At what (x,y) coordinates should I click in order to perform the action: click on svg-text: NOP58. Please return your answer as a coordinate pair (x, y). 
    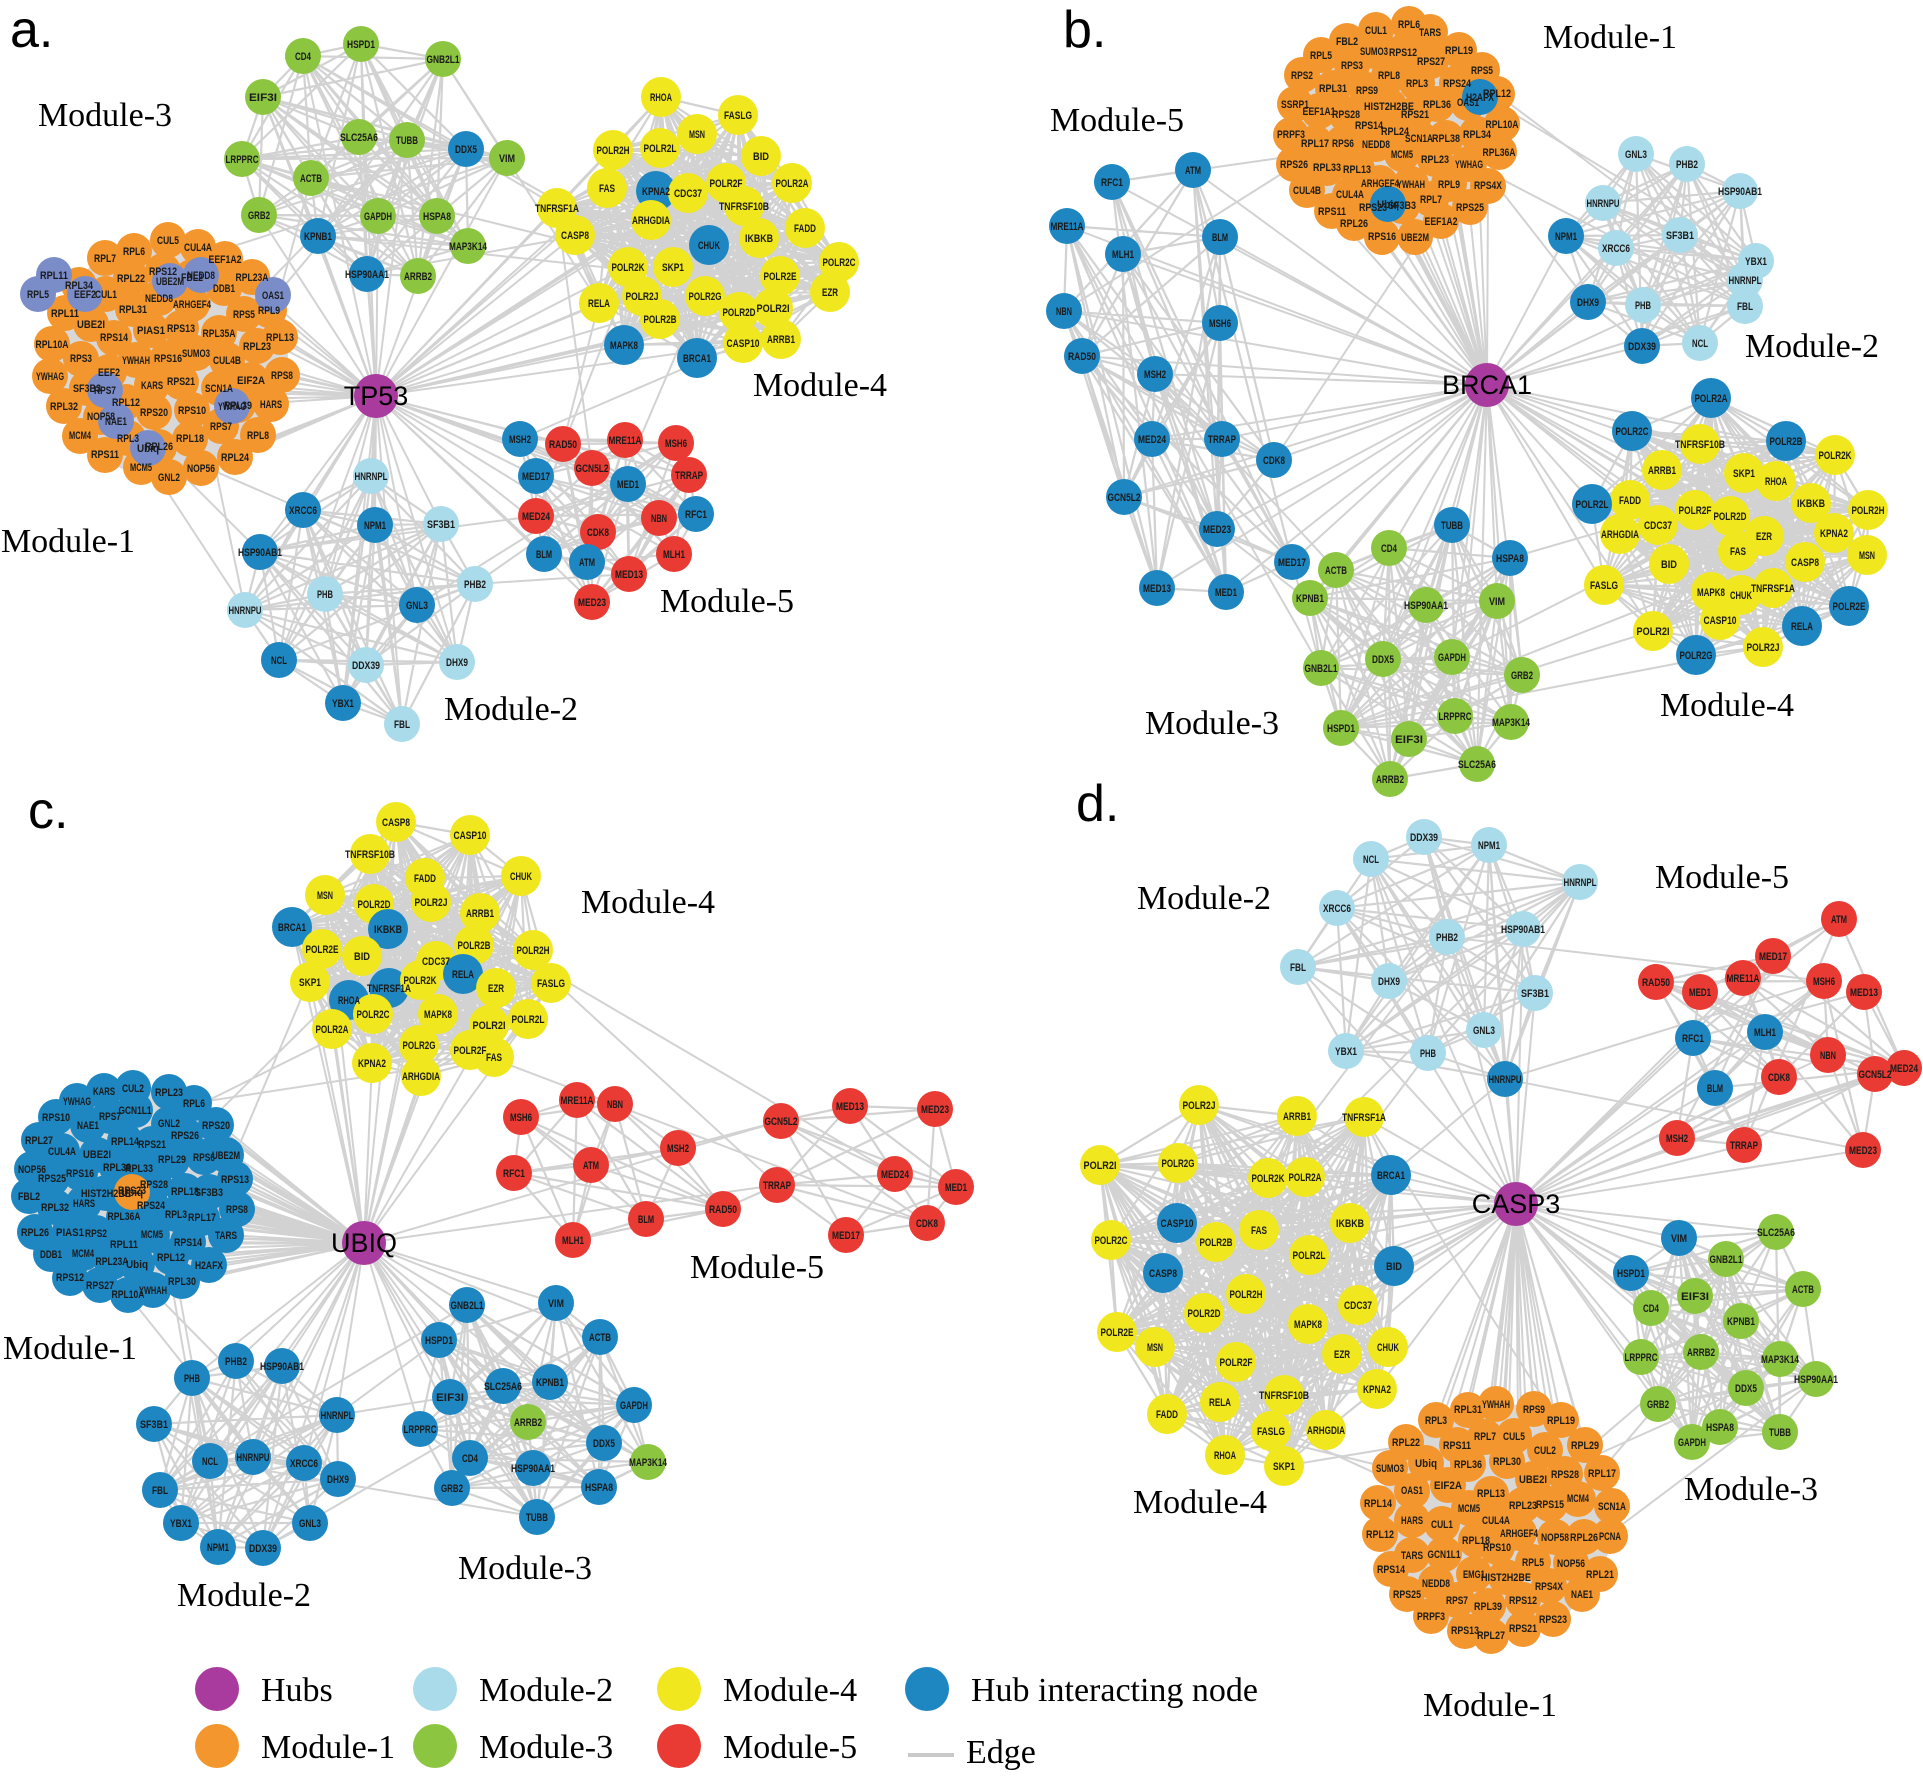
    Looking at the image, I should click on (101, 417).